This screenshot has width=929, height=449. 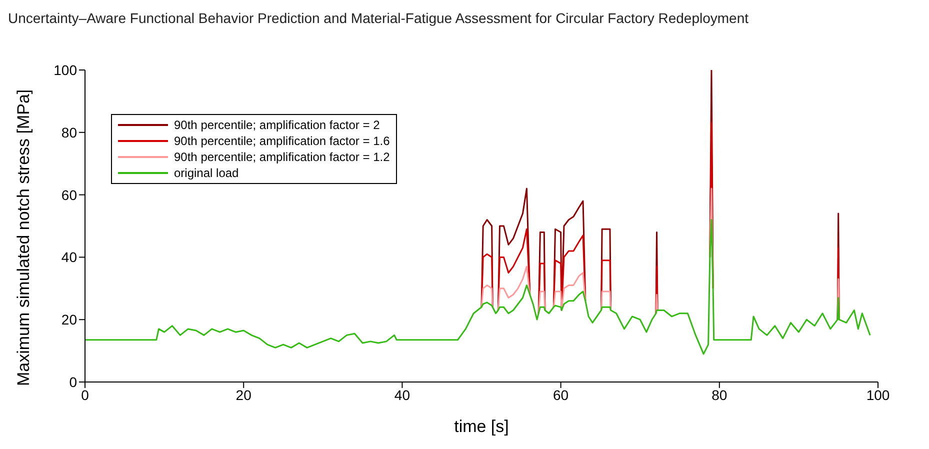 I want to click on y-tick-label: 100, so click(x=66, y=70).